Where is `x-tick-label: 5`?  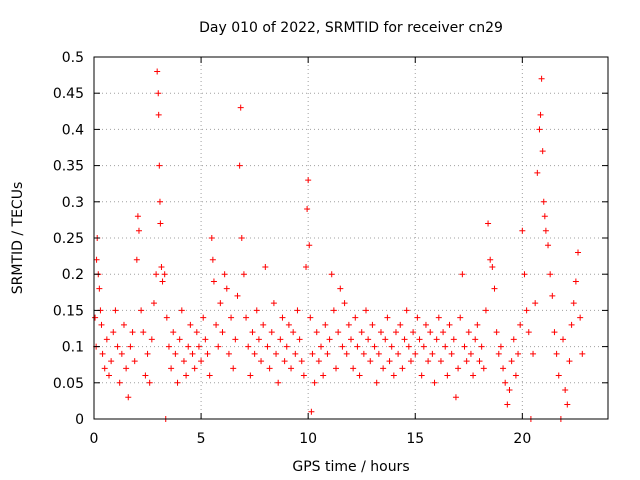
x-tick-label: 5 is located at coordinates (201, 439).